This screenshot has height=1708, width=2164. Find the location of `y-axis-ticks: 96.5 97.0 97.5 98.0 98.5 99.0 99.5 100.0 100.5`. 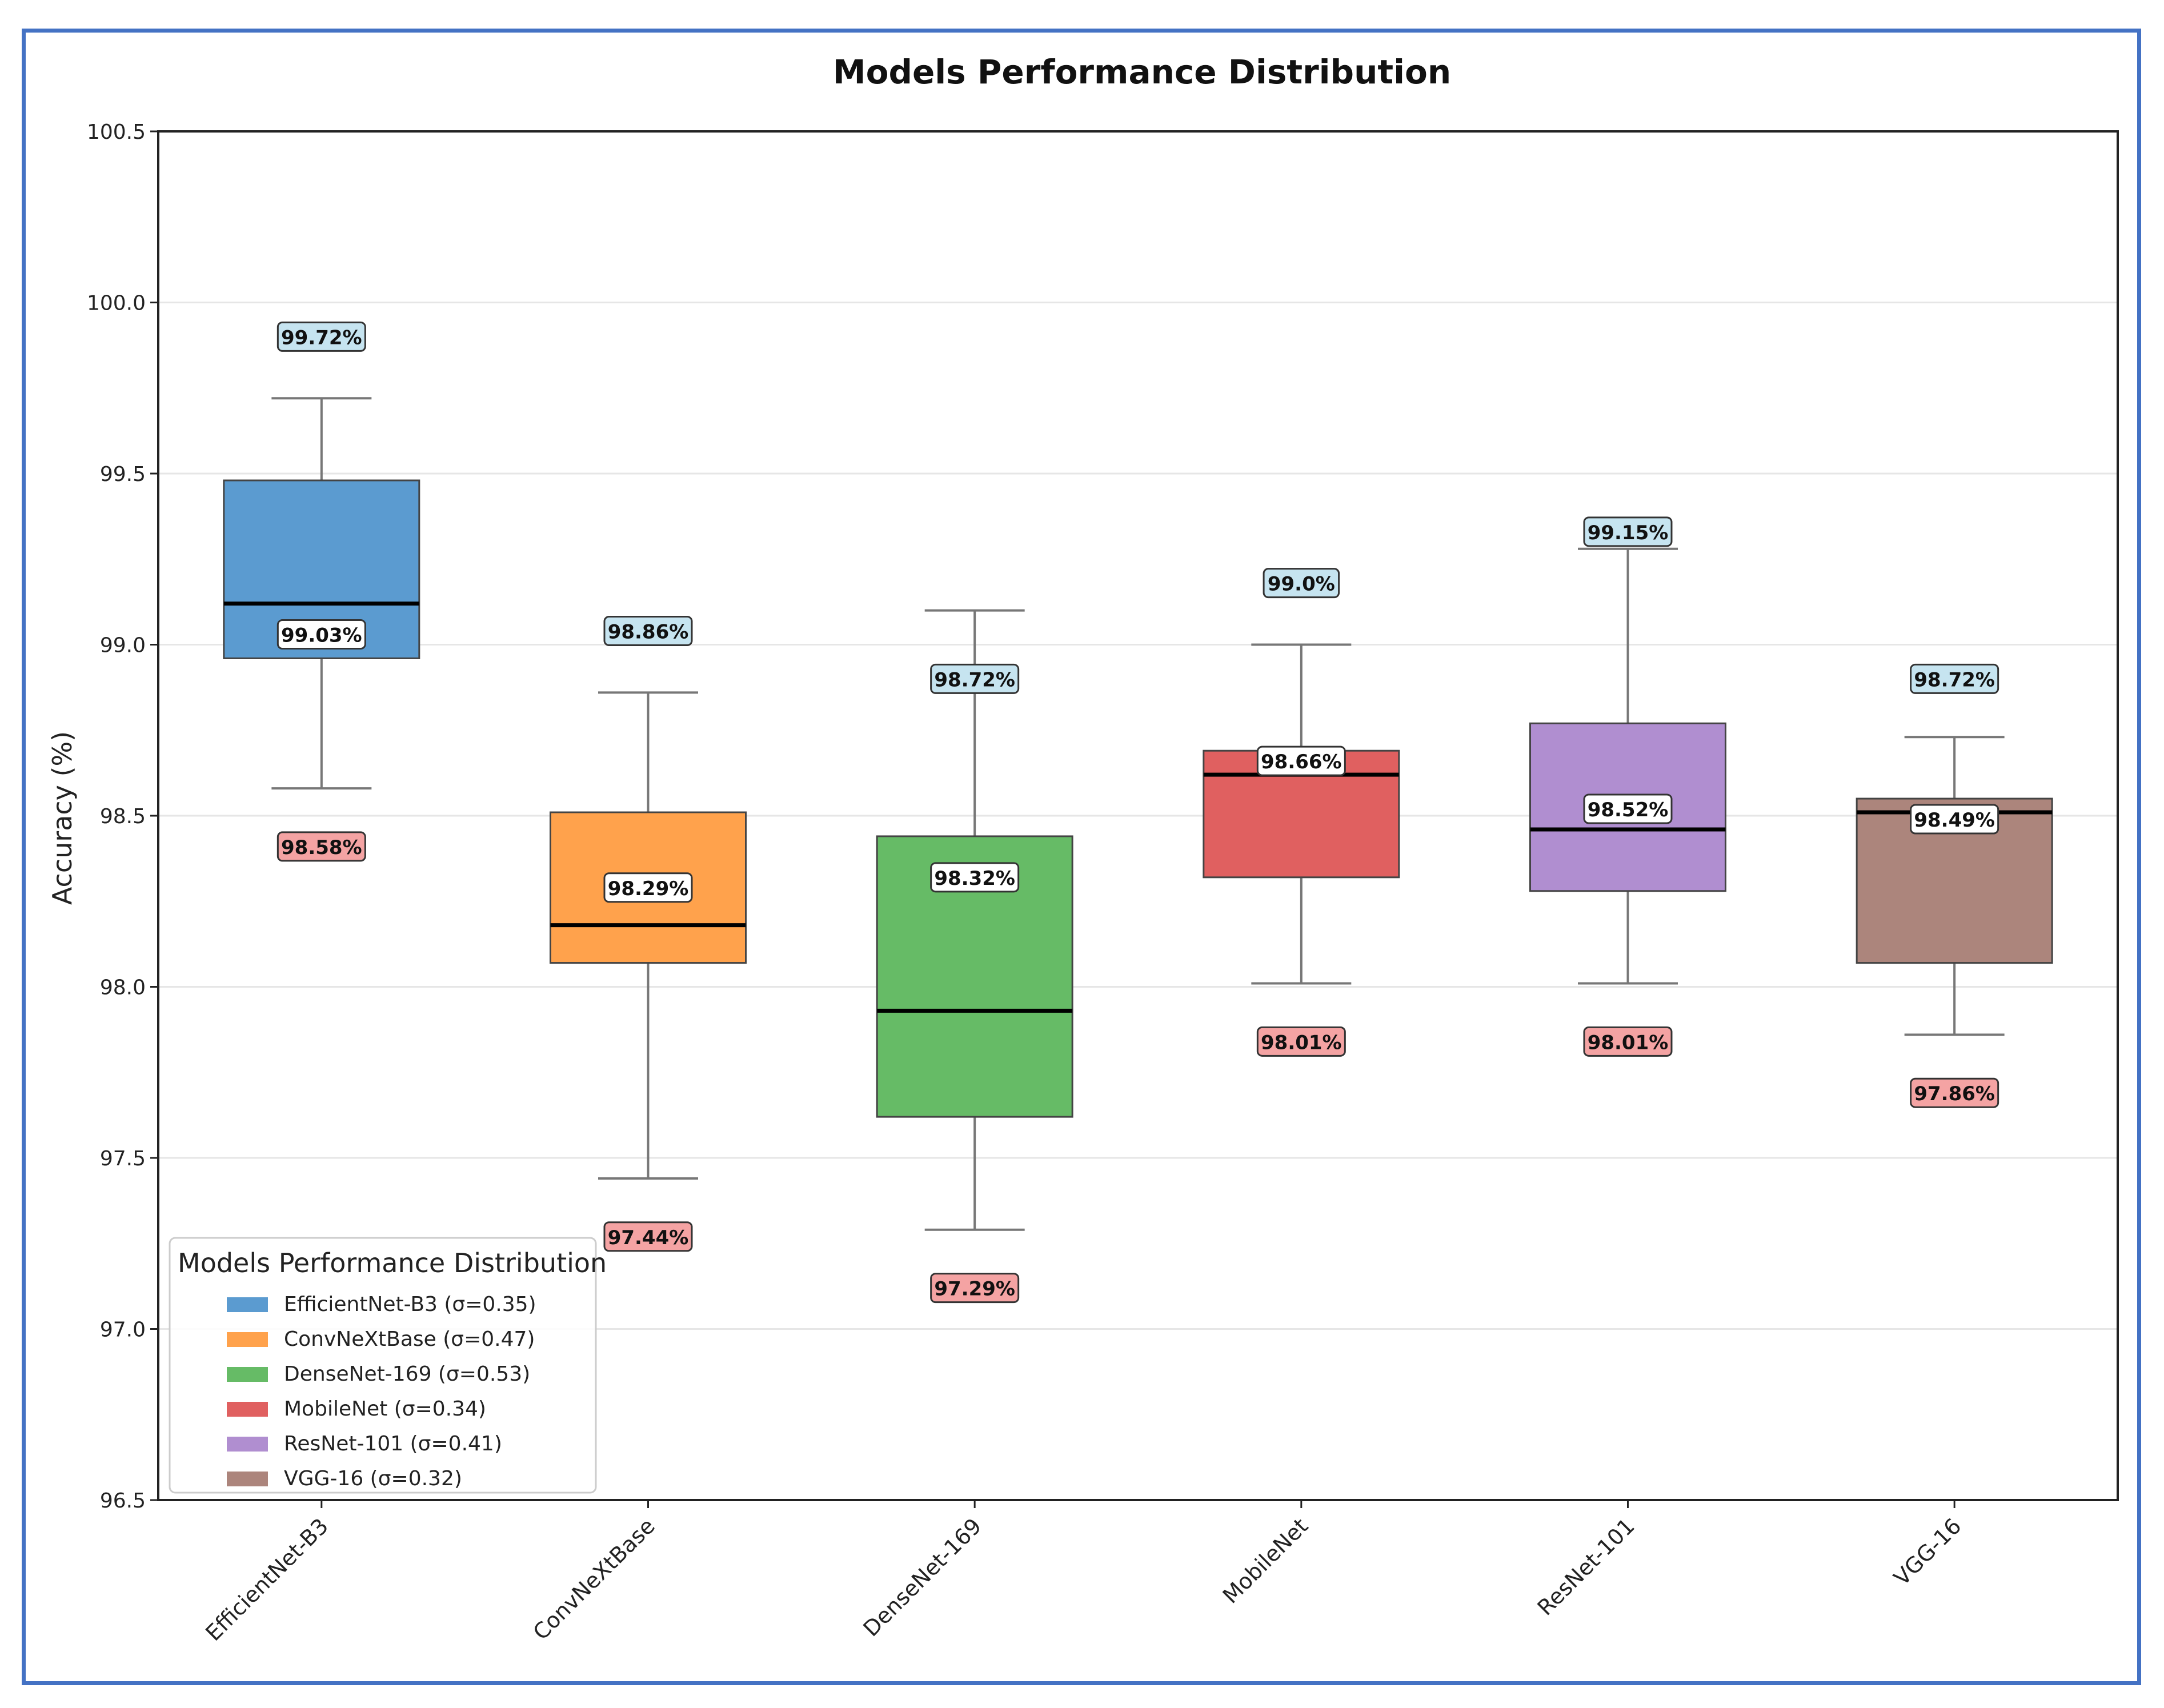

y-axis-ticks: 96.5 97.0 97.5 98.0 98.5 99.0 99.5 100.0 100.5 is located at coordinates (123, 817).